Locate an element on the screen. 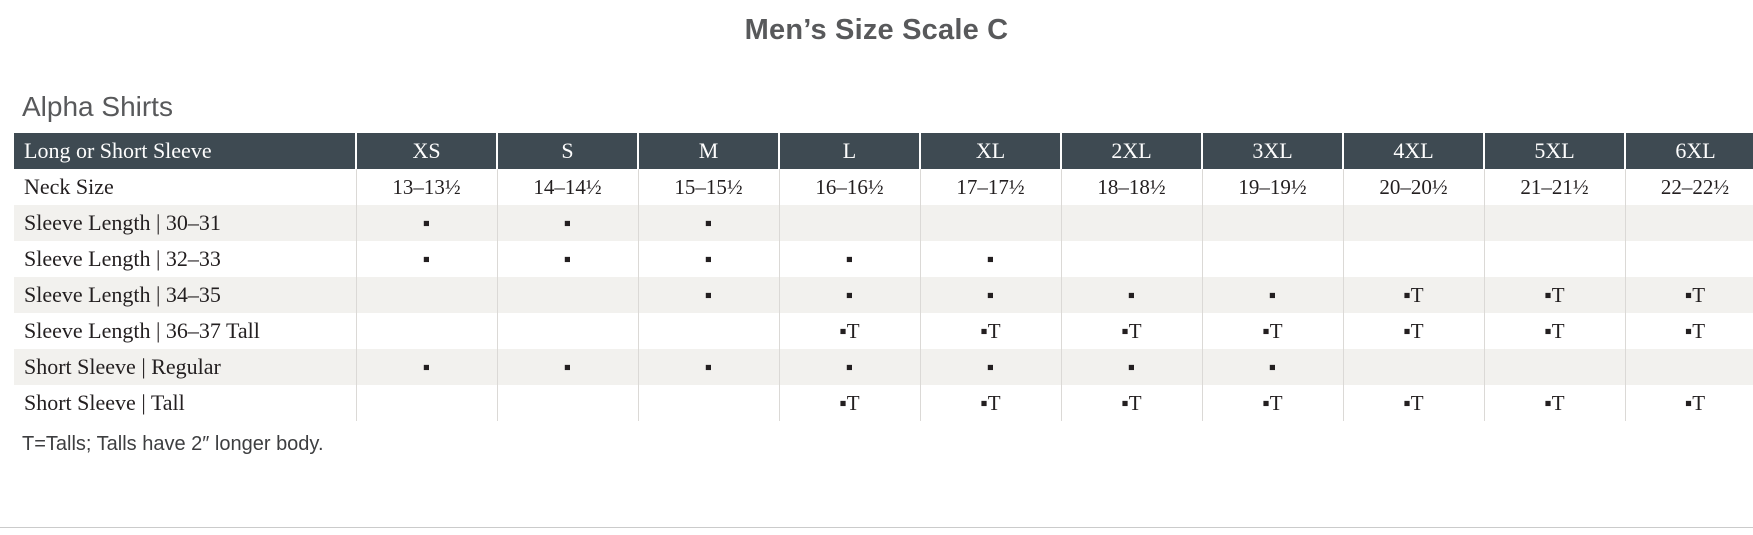 Image resolution: width=1753 pixels, height=535 pixels. header-cell-size: 5XL is located at coordinates (1554, 151).